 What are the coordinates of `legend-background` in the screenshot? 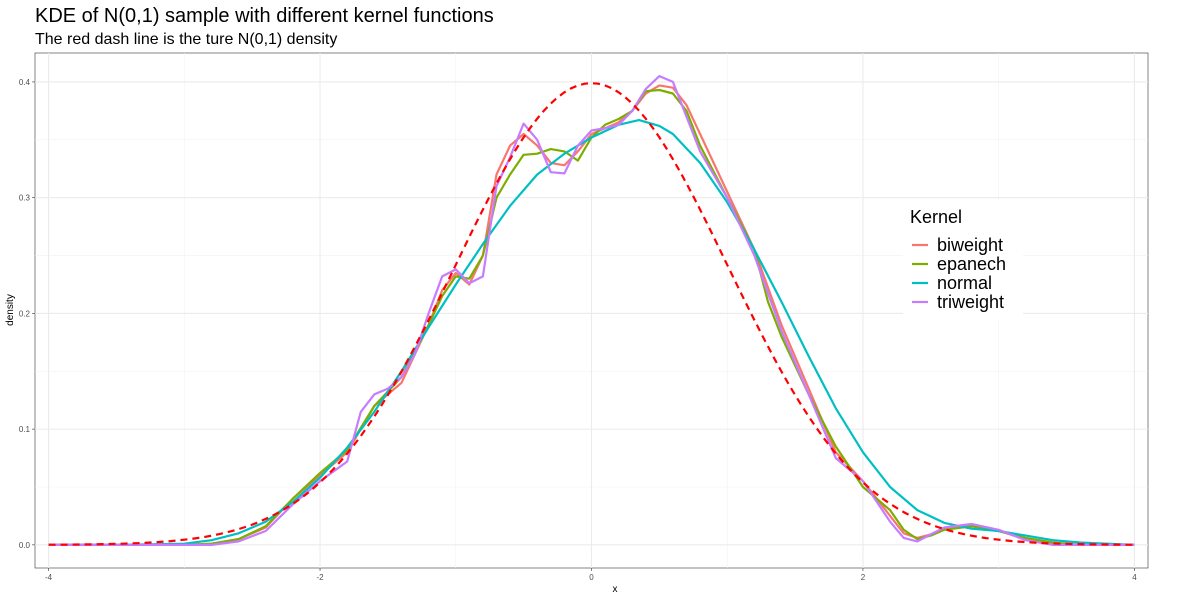 It's located at (963, 260).